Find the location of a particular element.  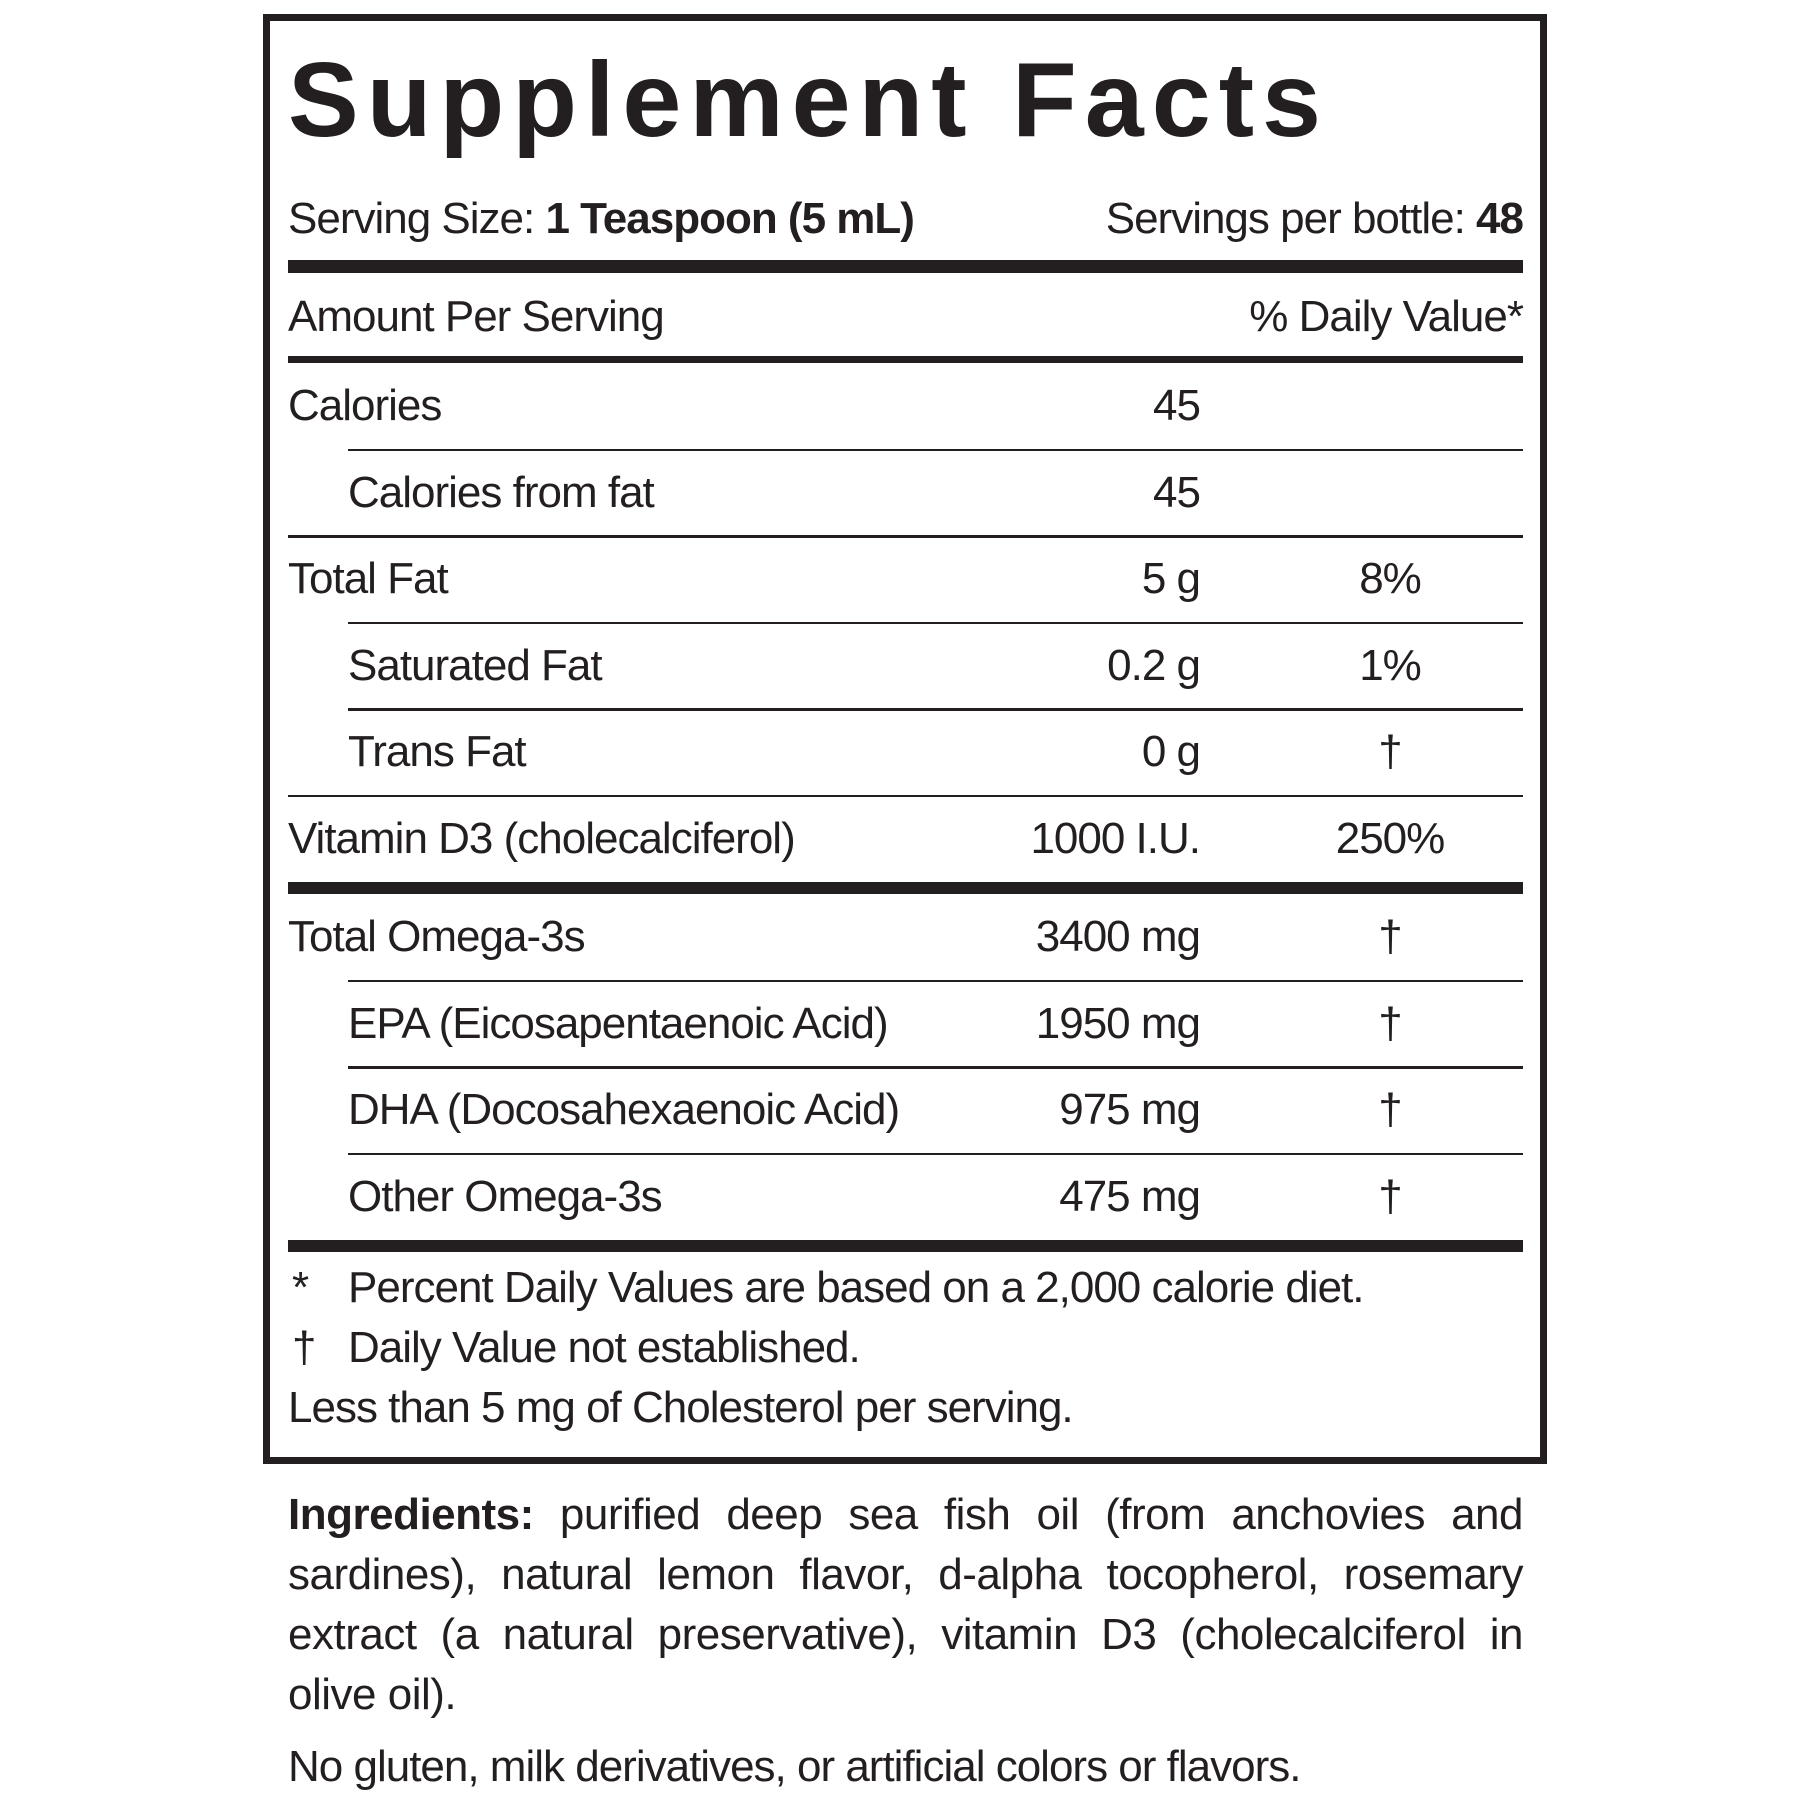

nutrient-name: Trans Fat is located at coordinates (437, 752).